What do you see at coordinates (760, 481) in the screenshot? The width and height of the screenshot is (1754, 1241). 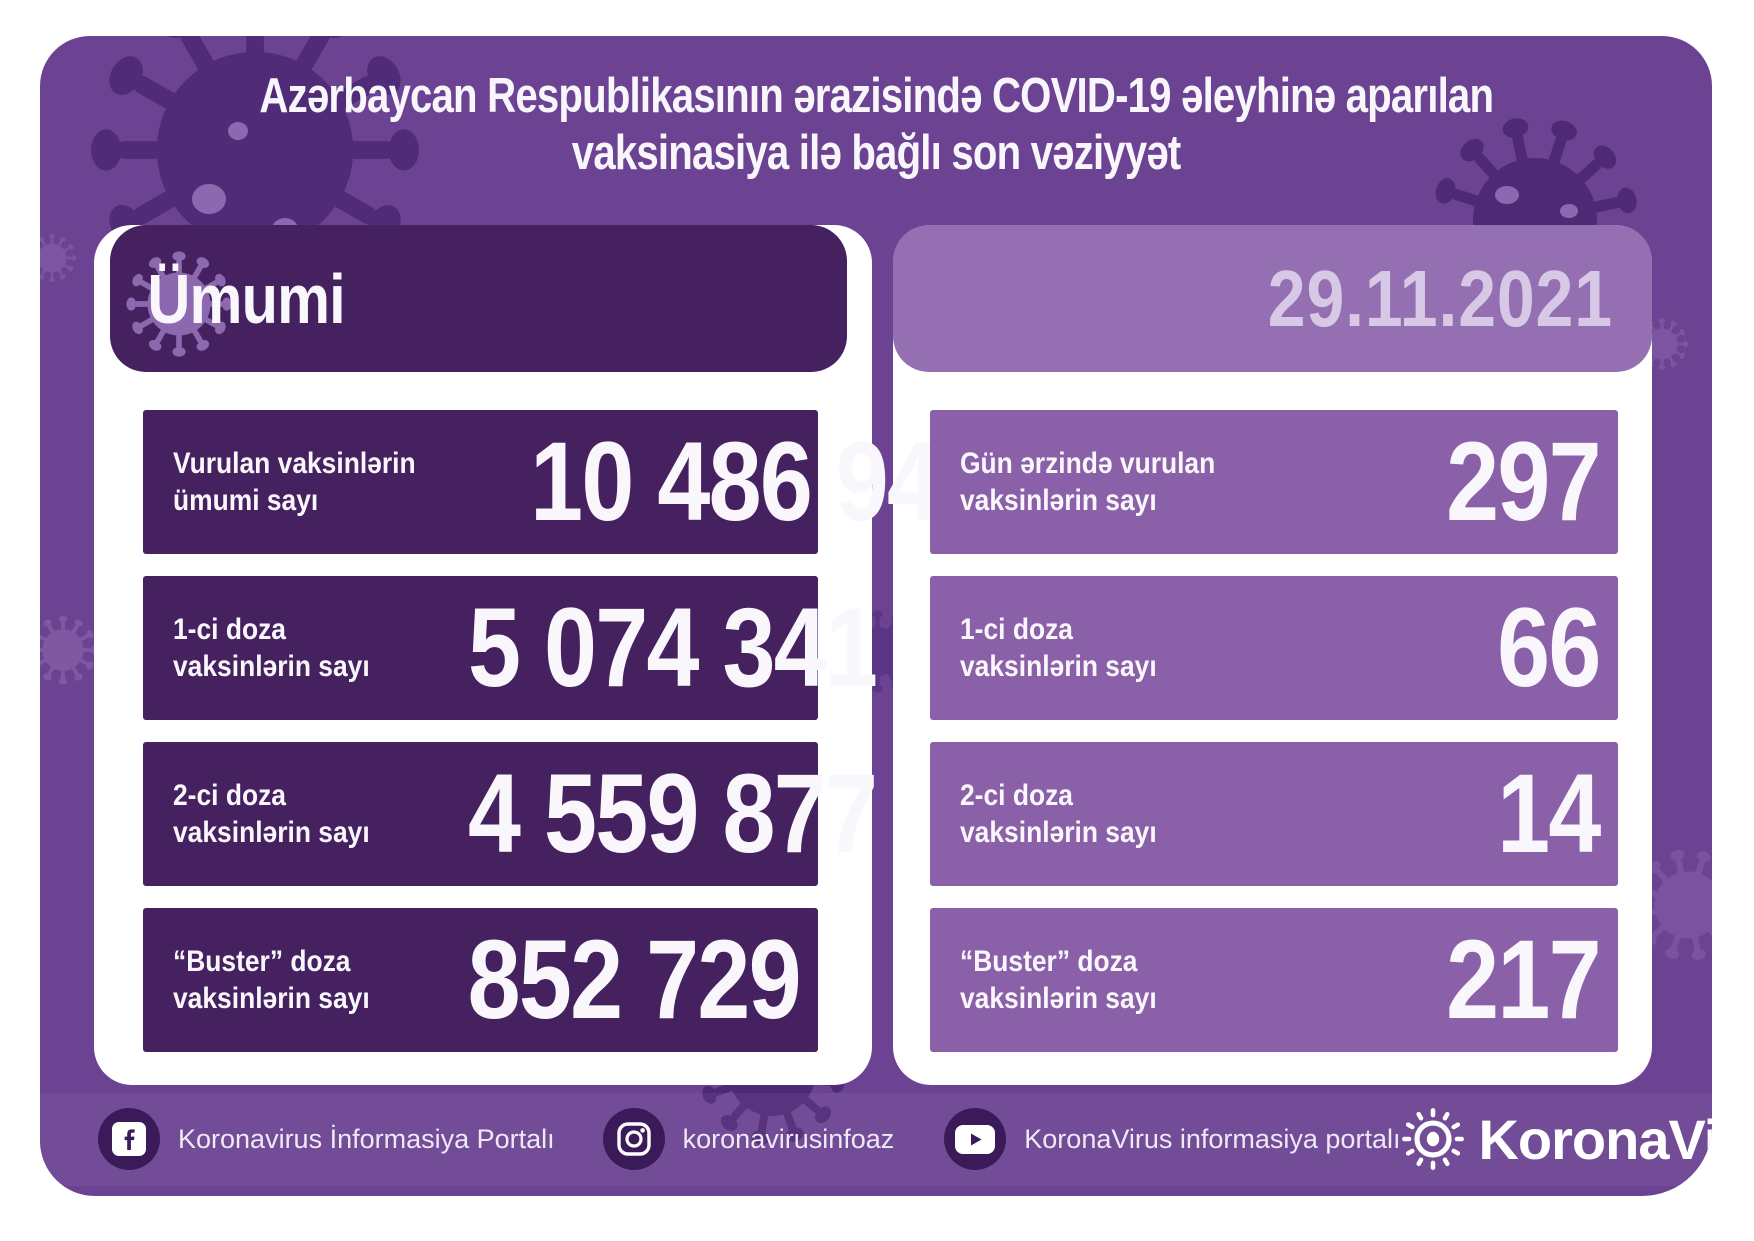 I see `stat-value: 10 486 947` at bounding box center [760, 481].